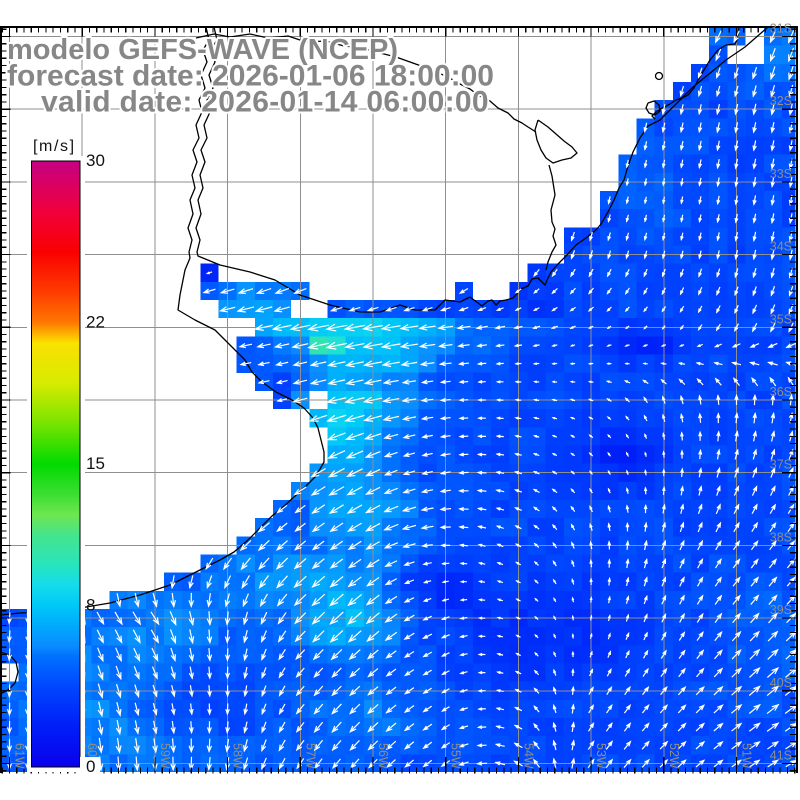  I want to click on svg-text: modelo GEFS-WAVE (NCEP), so click(202, 50).